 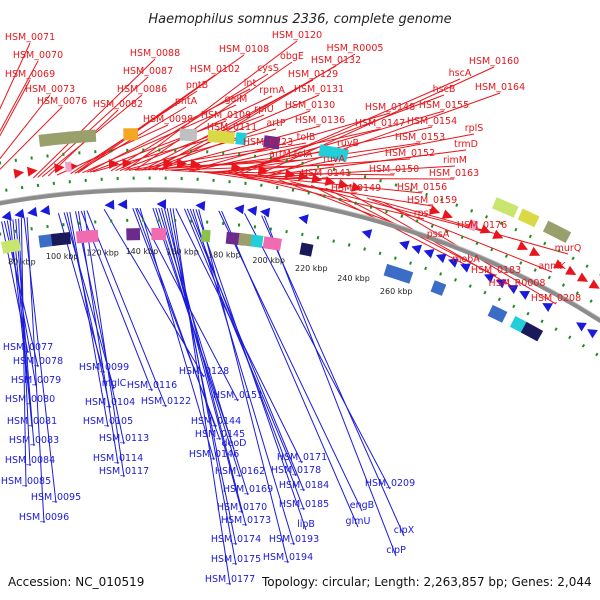 What do you see at coordinates (28, 347) in the screenshot?
I see `gene-label: HSM_0077` at bounding box center [28, 347].